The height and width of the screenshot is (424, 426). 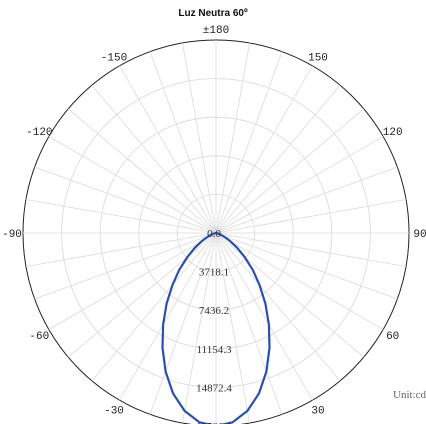 What do you see at coordinates (392, 337) in the screenshot?
I see `angle-tick-label: 60` at bounding box center [392, 337].